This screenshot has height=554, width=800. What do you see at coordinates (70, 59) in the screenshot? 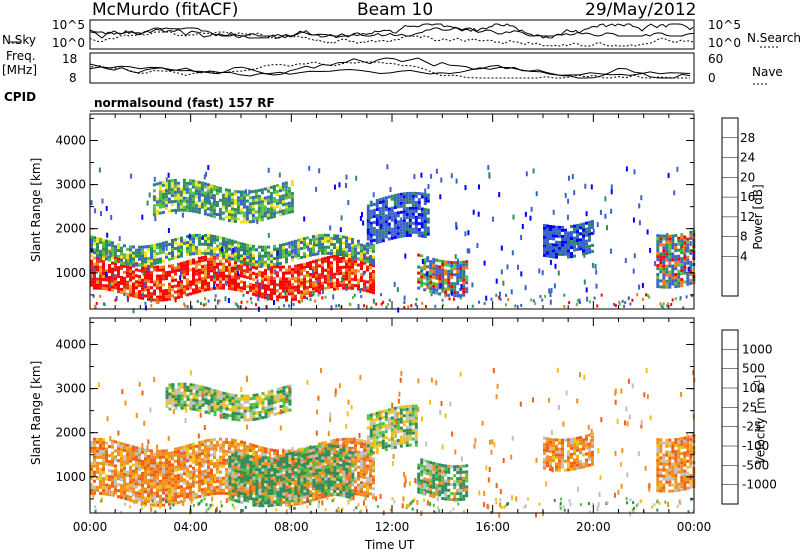
I see `freq-tick-top: 18` at bounding box center [70, 59].